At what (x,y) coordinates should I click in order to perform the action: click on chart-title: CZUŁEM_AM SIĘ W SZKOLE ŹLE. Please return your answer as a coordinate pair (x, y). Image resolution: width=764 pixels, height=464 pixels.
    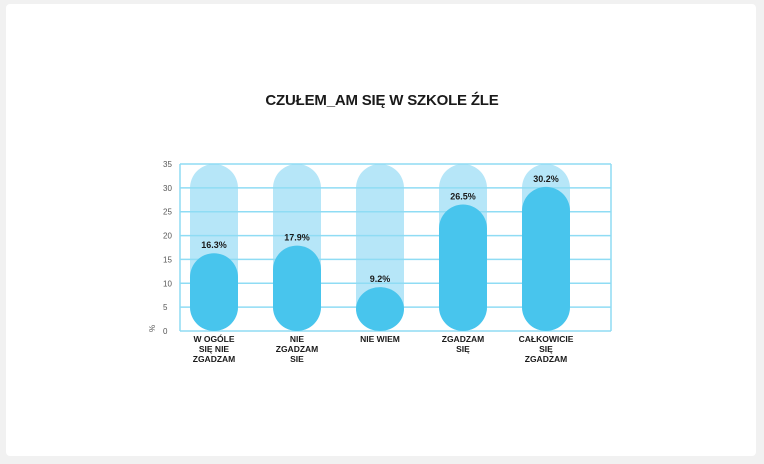
    Looking at the image, I should click on (382, 100).